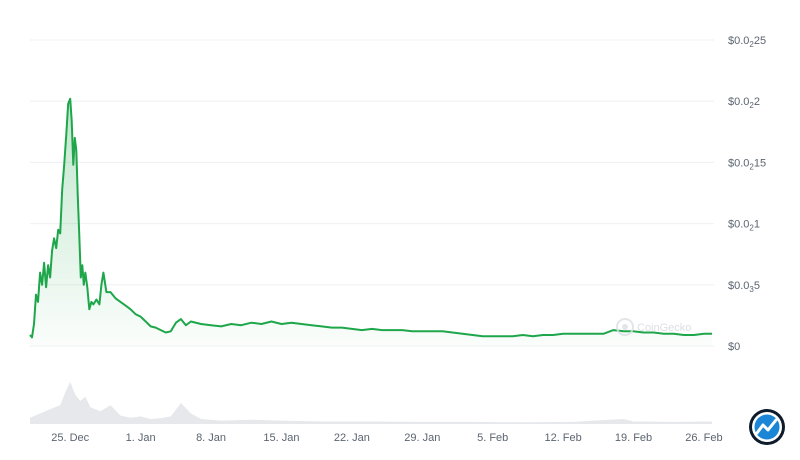 This screenshot has width=800, height=460. I want to click on volume-shape, so click(371, 403).